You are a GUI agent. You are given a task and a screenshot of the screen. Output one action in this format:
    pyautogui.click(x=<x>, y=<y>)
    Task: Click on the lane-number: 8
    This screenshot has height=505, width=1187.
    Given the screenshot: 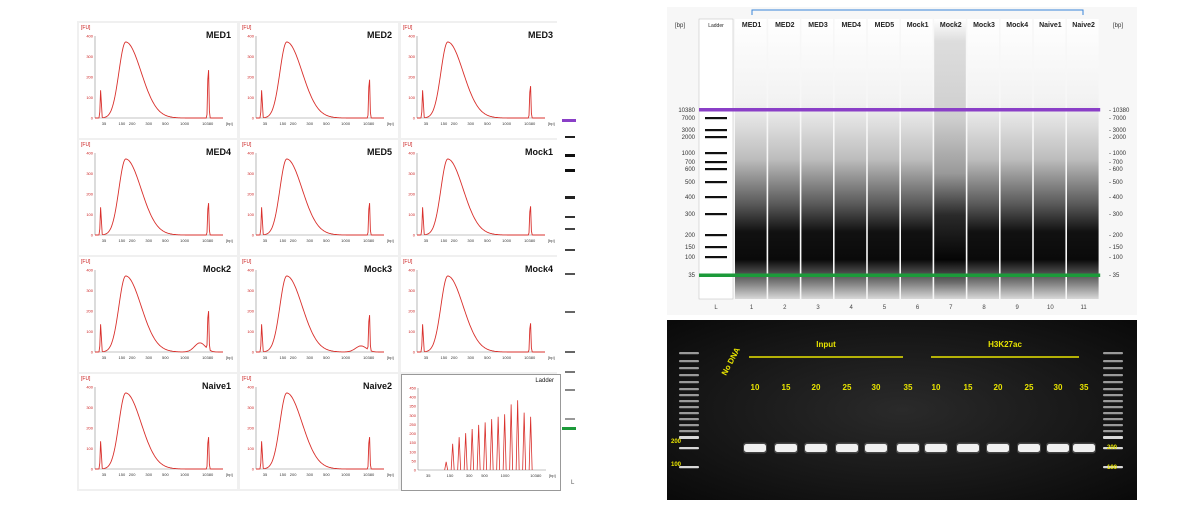 What is the action you would take?
    pyautogui.click(x=984, y=308)
    